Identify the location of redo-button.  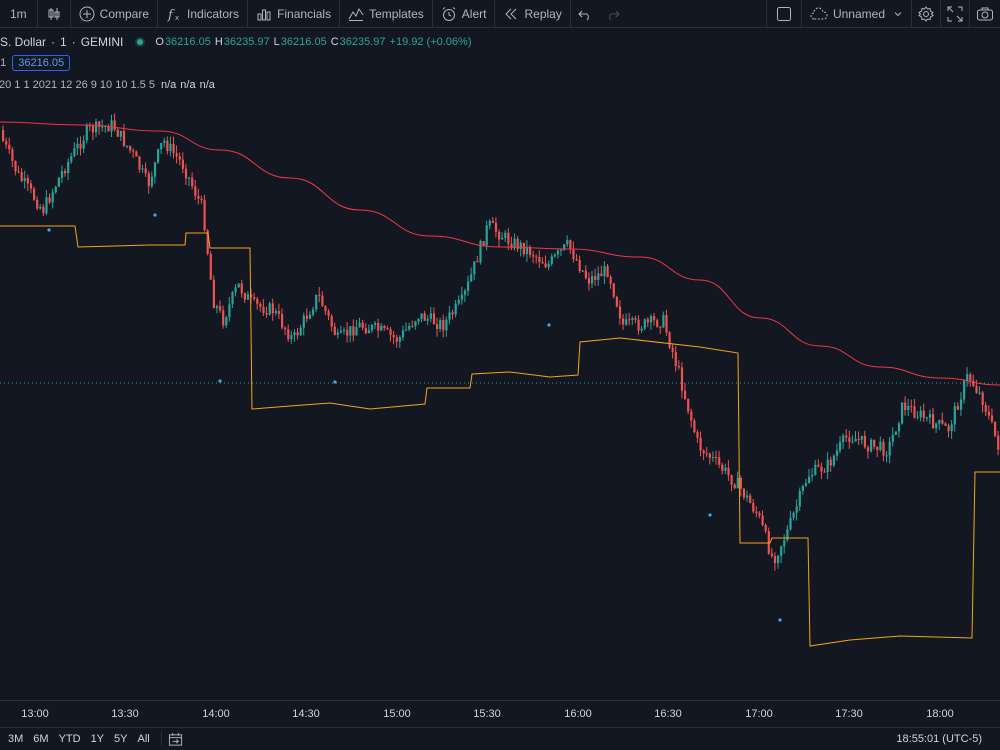
(613, 14).